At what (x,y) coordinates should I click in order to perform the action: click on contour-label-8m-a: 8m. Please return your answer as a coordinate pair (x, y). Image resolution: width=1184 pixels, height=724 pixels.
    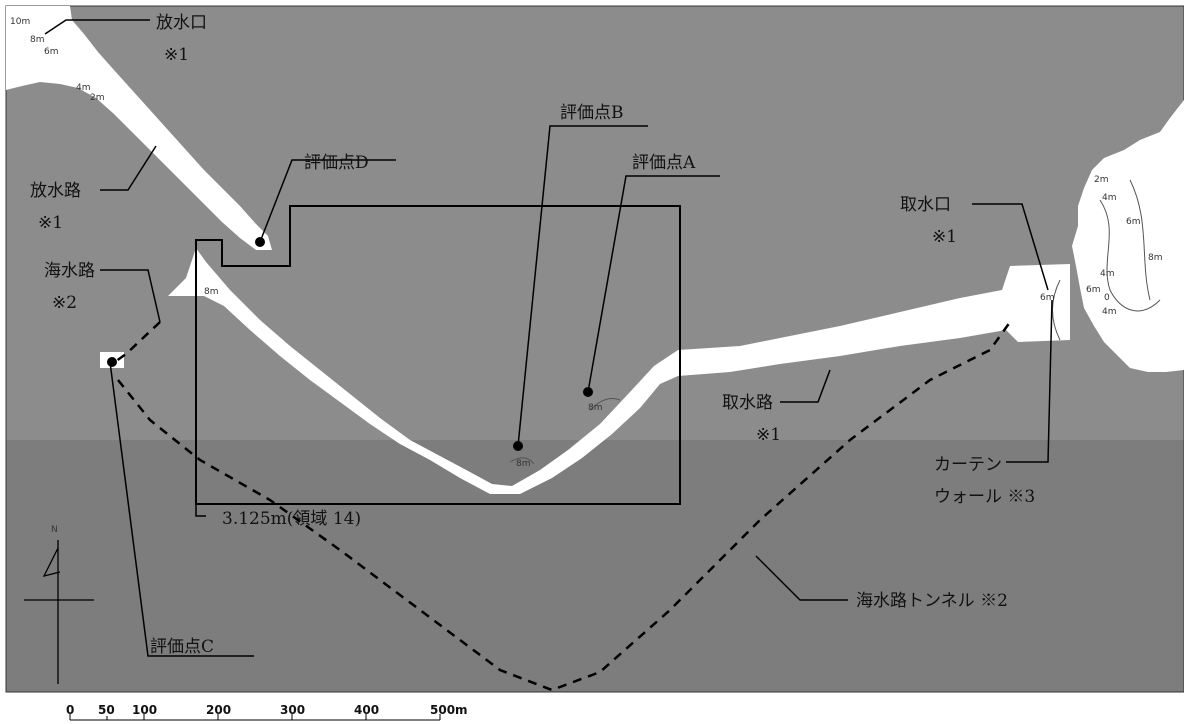
    Looking at the image, I should click on (595, 408).